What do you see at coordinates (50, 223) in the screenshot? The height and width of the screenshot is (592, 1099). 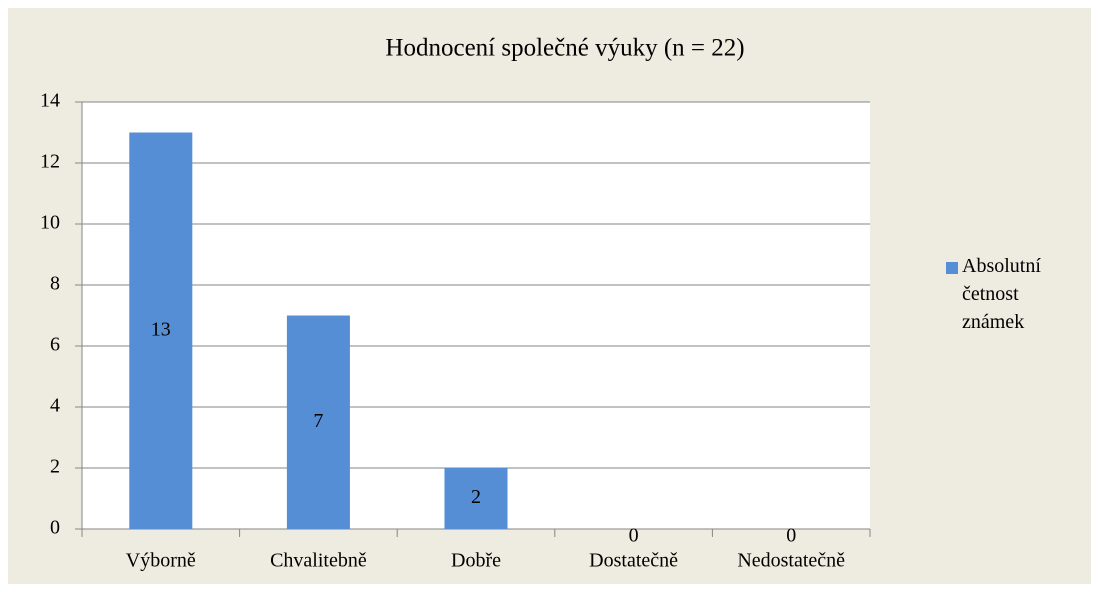 I see `y-tick-label: 10` at bounding box center [50, 223].